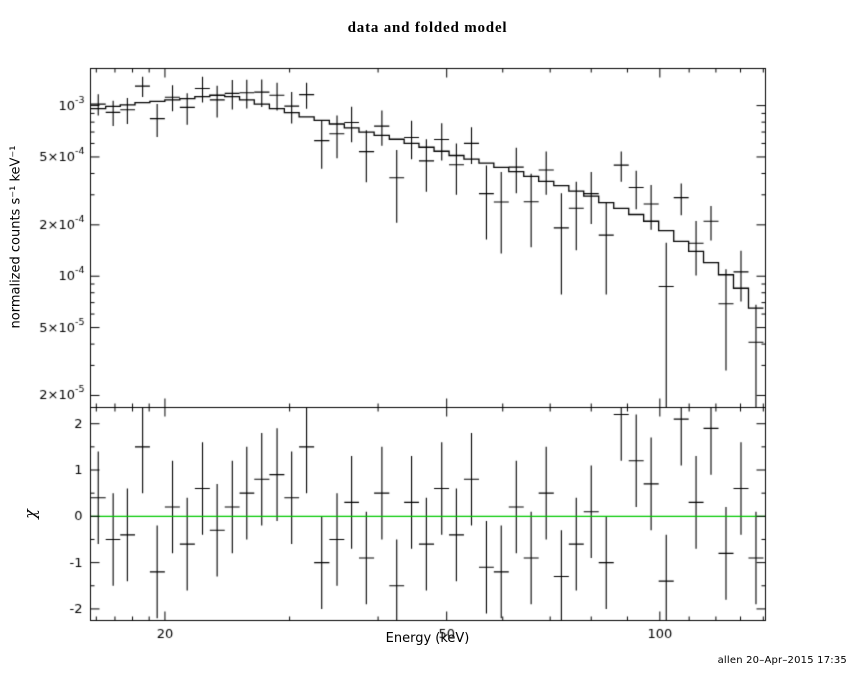  Describe the element at coordinates (427, 28) in the screenshot. I see `chart-title: data and folded model` at that location.